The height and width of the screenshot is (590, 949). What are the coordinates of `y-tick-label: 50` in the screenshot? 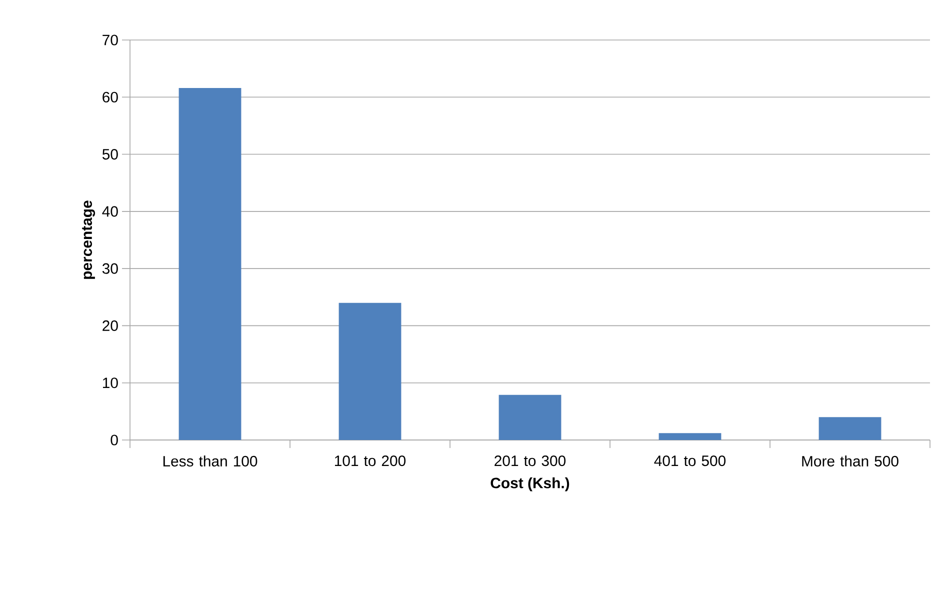 It's located at (110, 154).